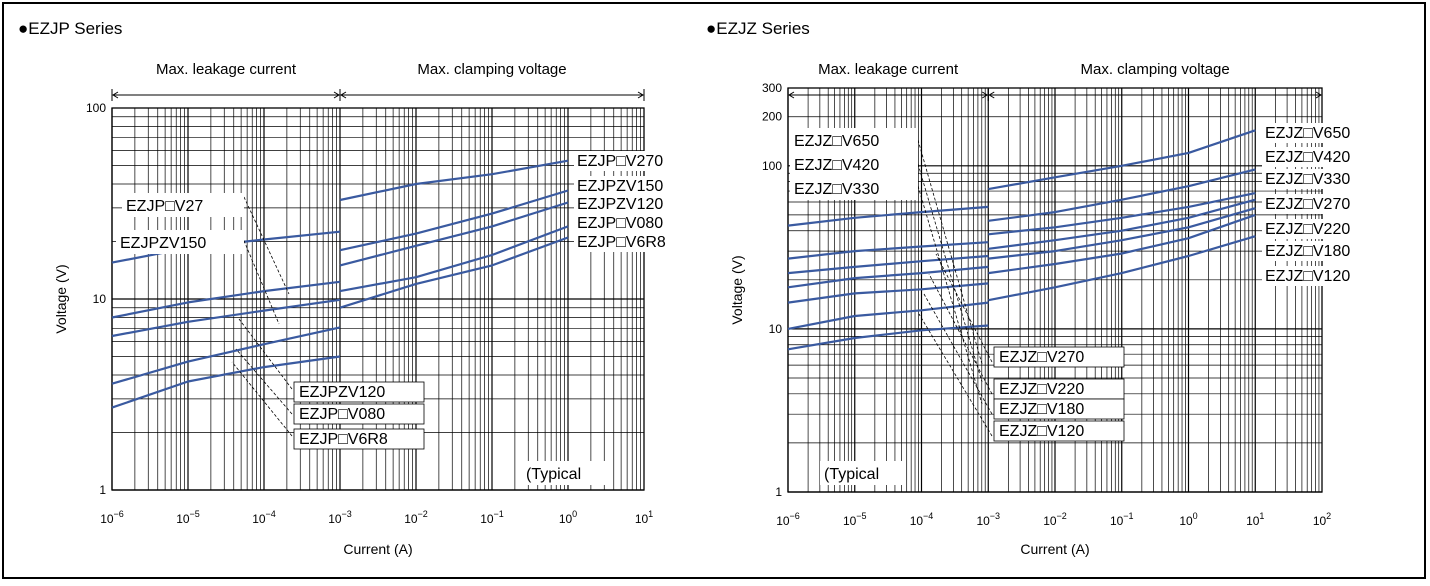  I want to click on x-tick-label: 10⁰, so click(568, 517).